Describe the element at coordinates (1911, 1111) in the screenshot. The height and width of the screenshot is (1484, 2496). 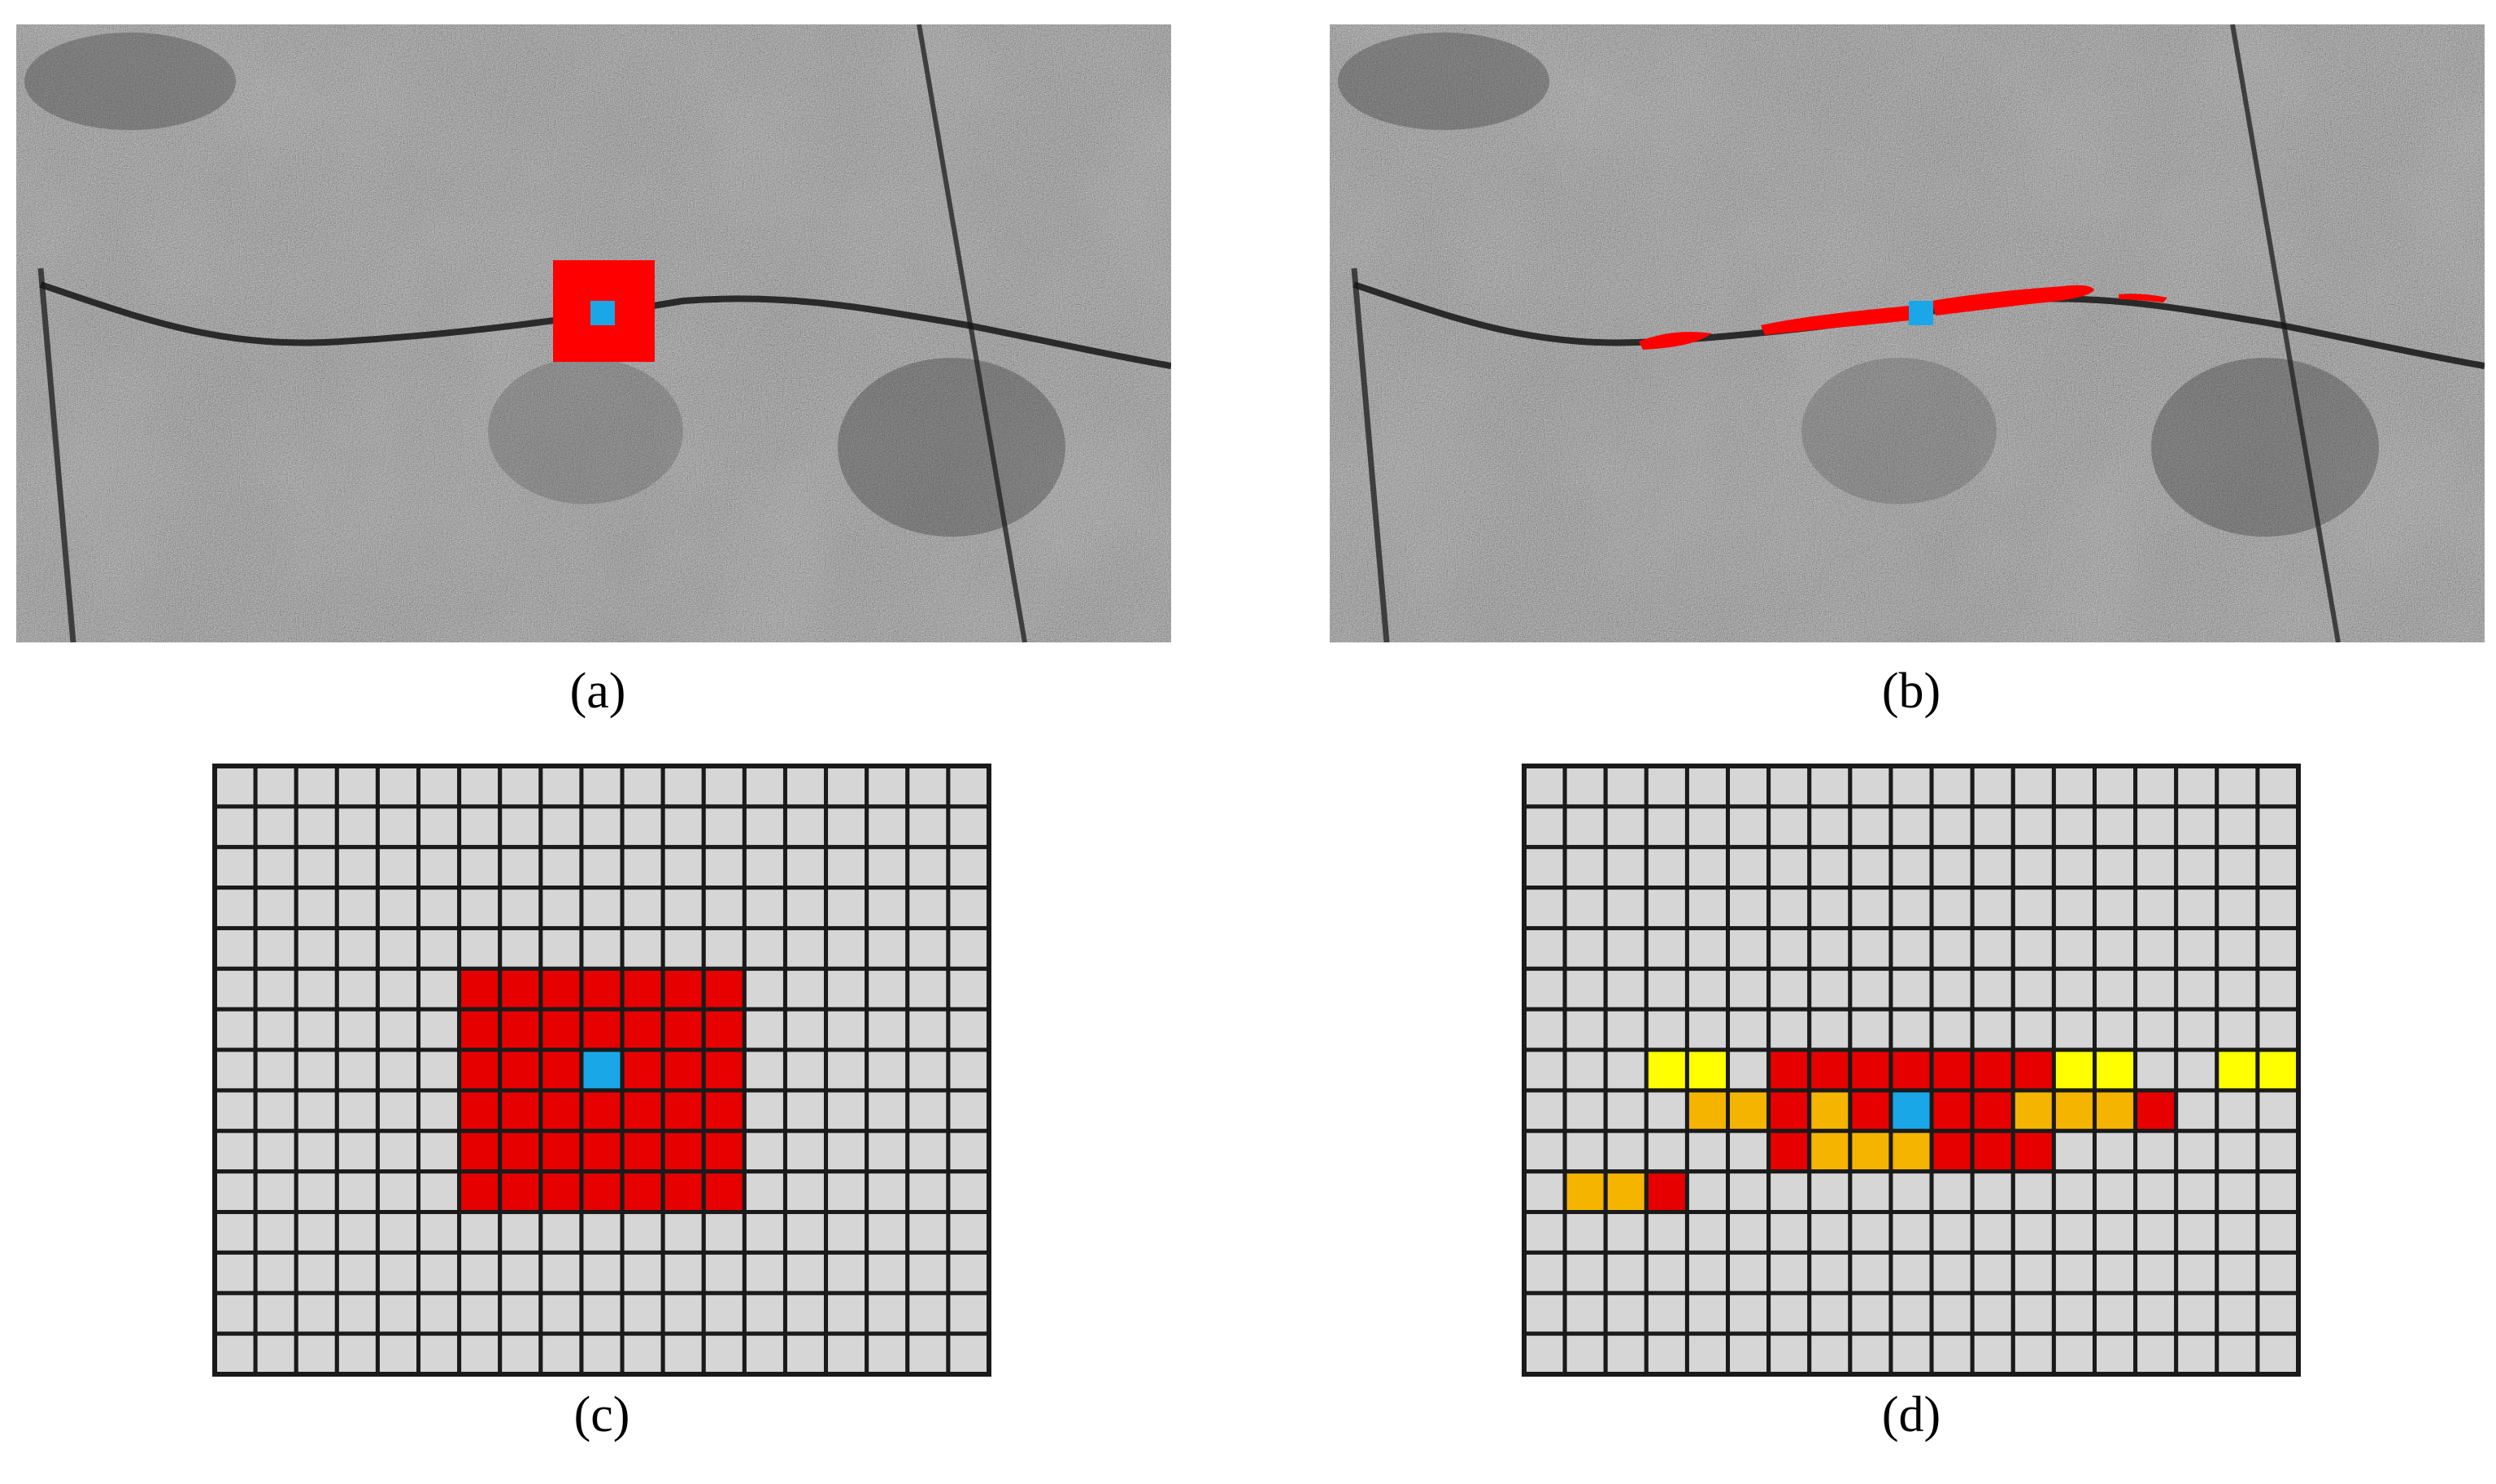
I see `grid-cell-blue` at that location.